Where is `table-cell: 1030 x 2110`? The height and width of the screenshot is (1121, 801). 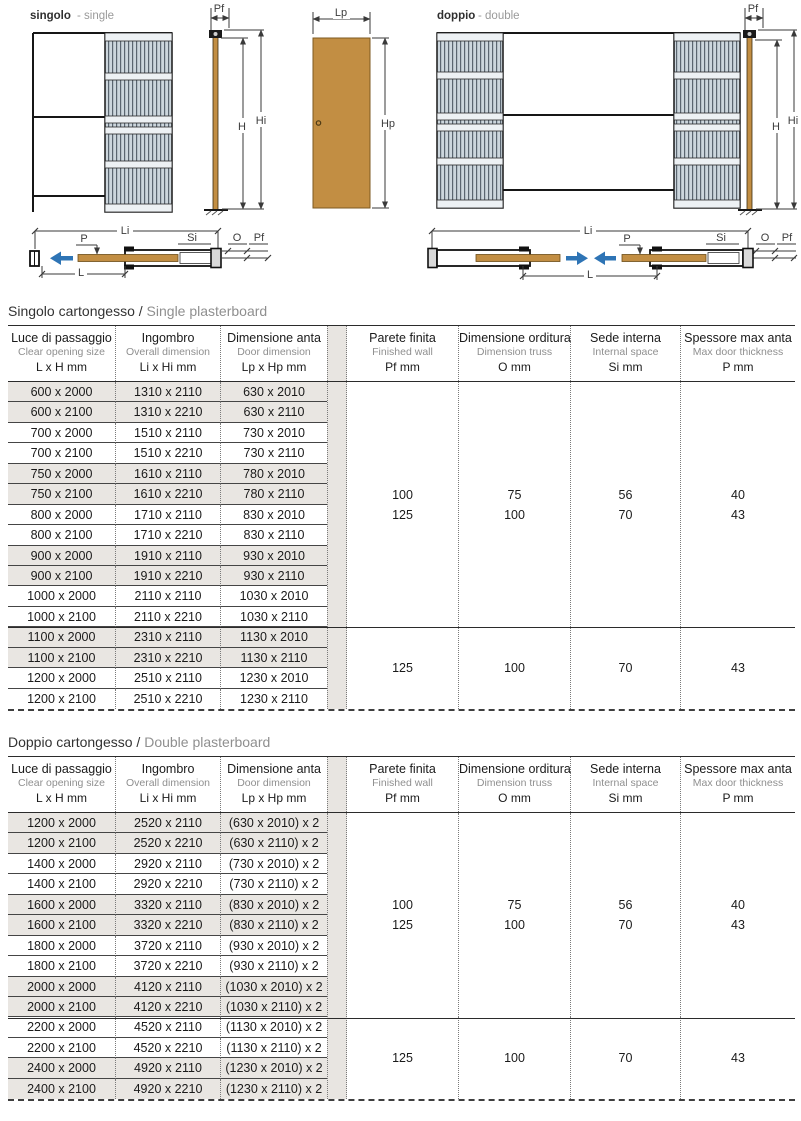 table-cell: 1030 x 2110 is located at coordinates (273, 617).